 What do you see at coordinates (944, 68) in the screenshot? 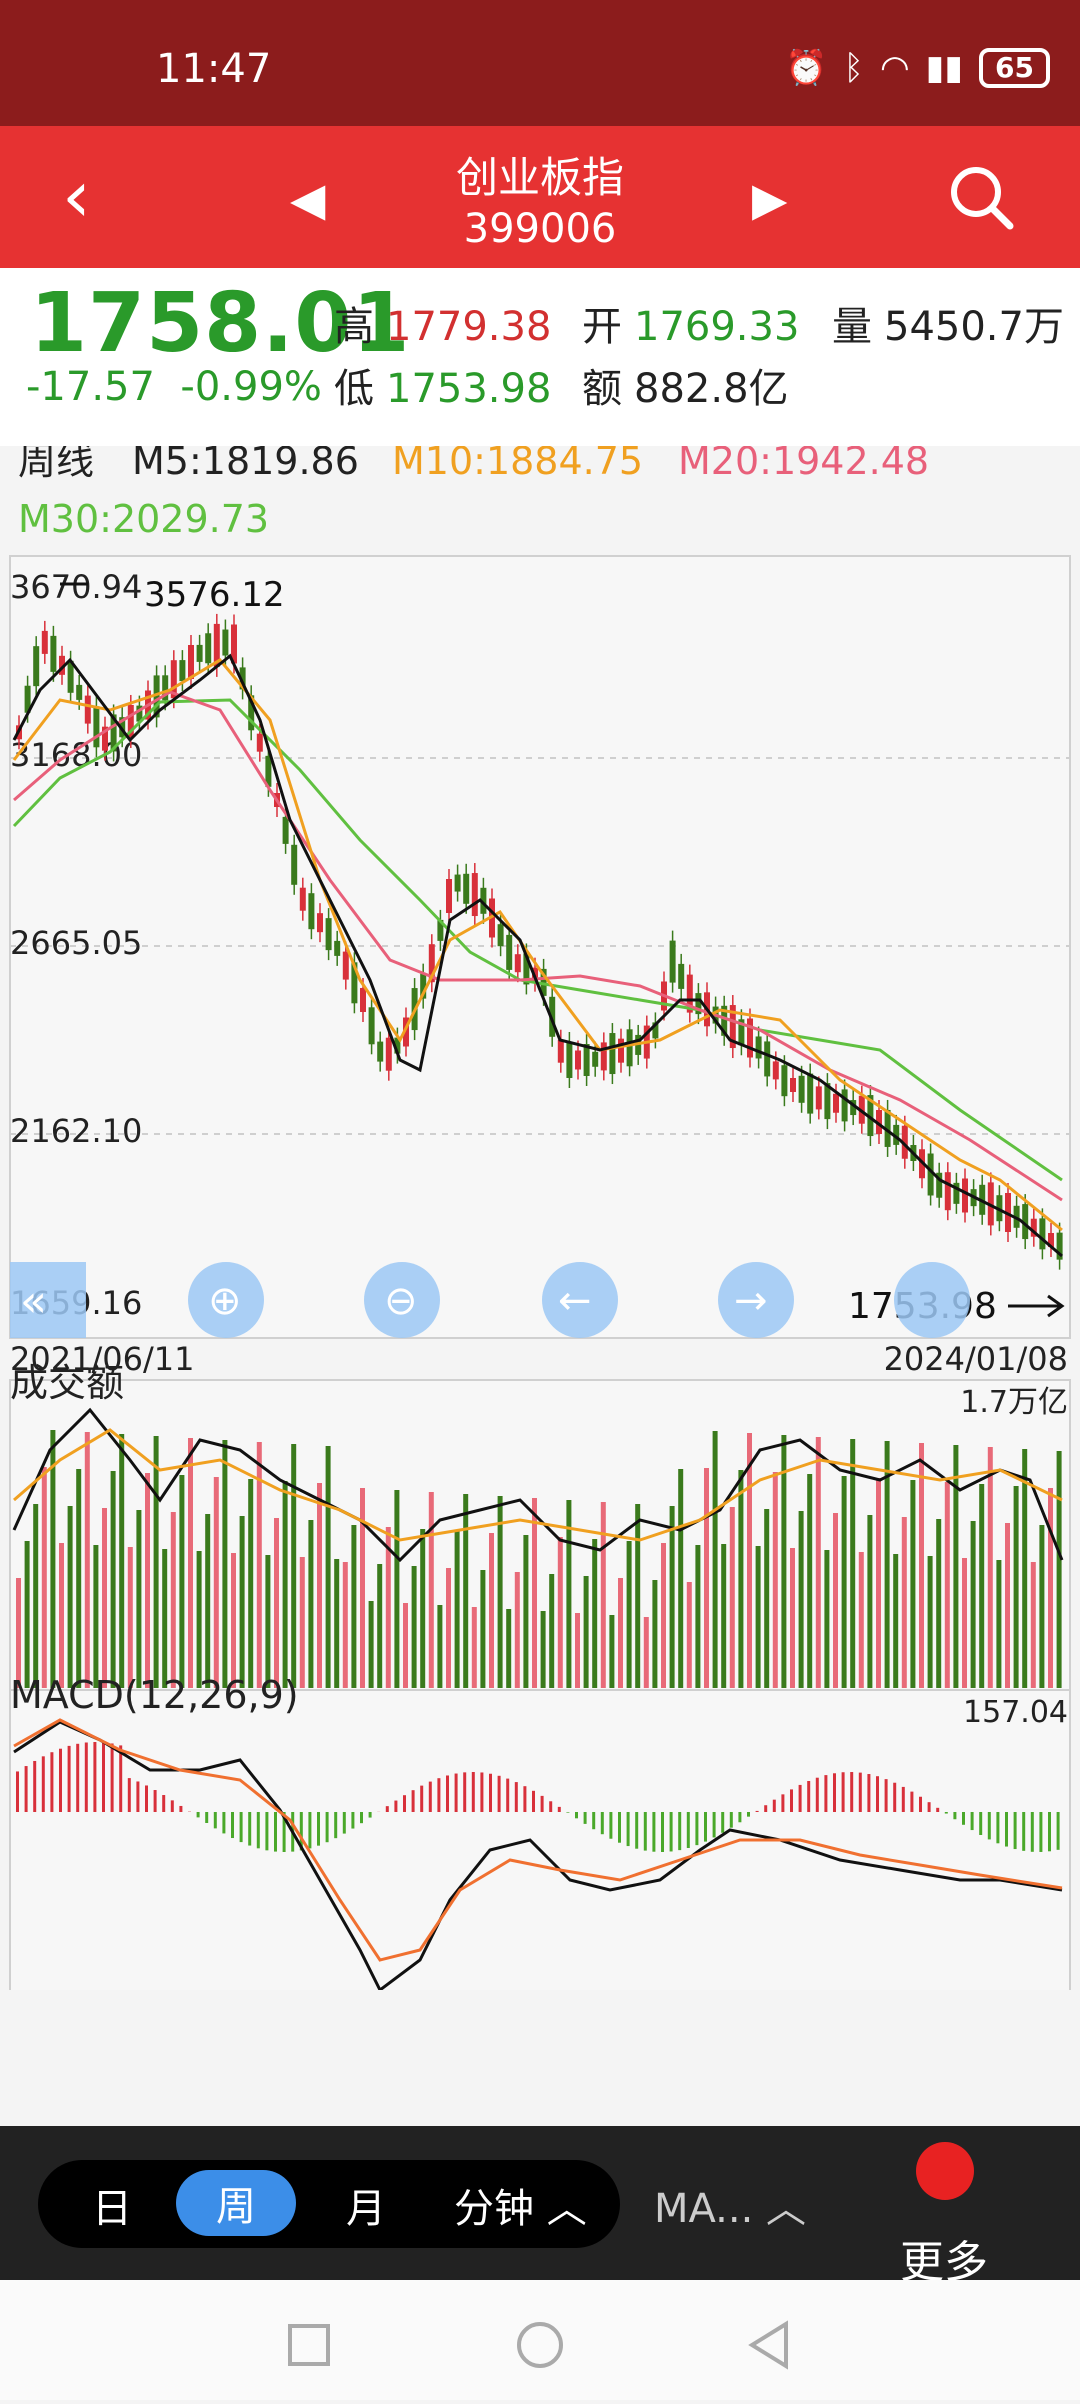
I see `signal-icon: ▮▮` at bounding box center [944, 68].